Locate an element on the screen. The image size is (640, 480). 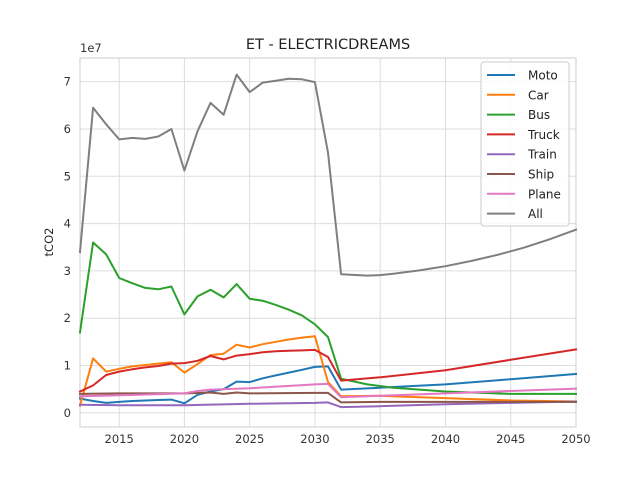
series-line-truck is located at coordinates (328, 370).